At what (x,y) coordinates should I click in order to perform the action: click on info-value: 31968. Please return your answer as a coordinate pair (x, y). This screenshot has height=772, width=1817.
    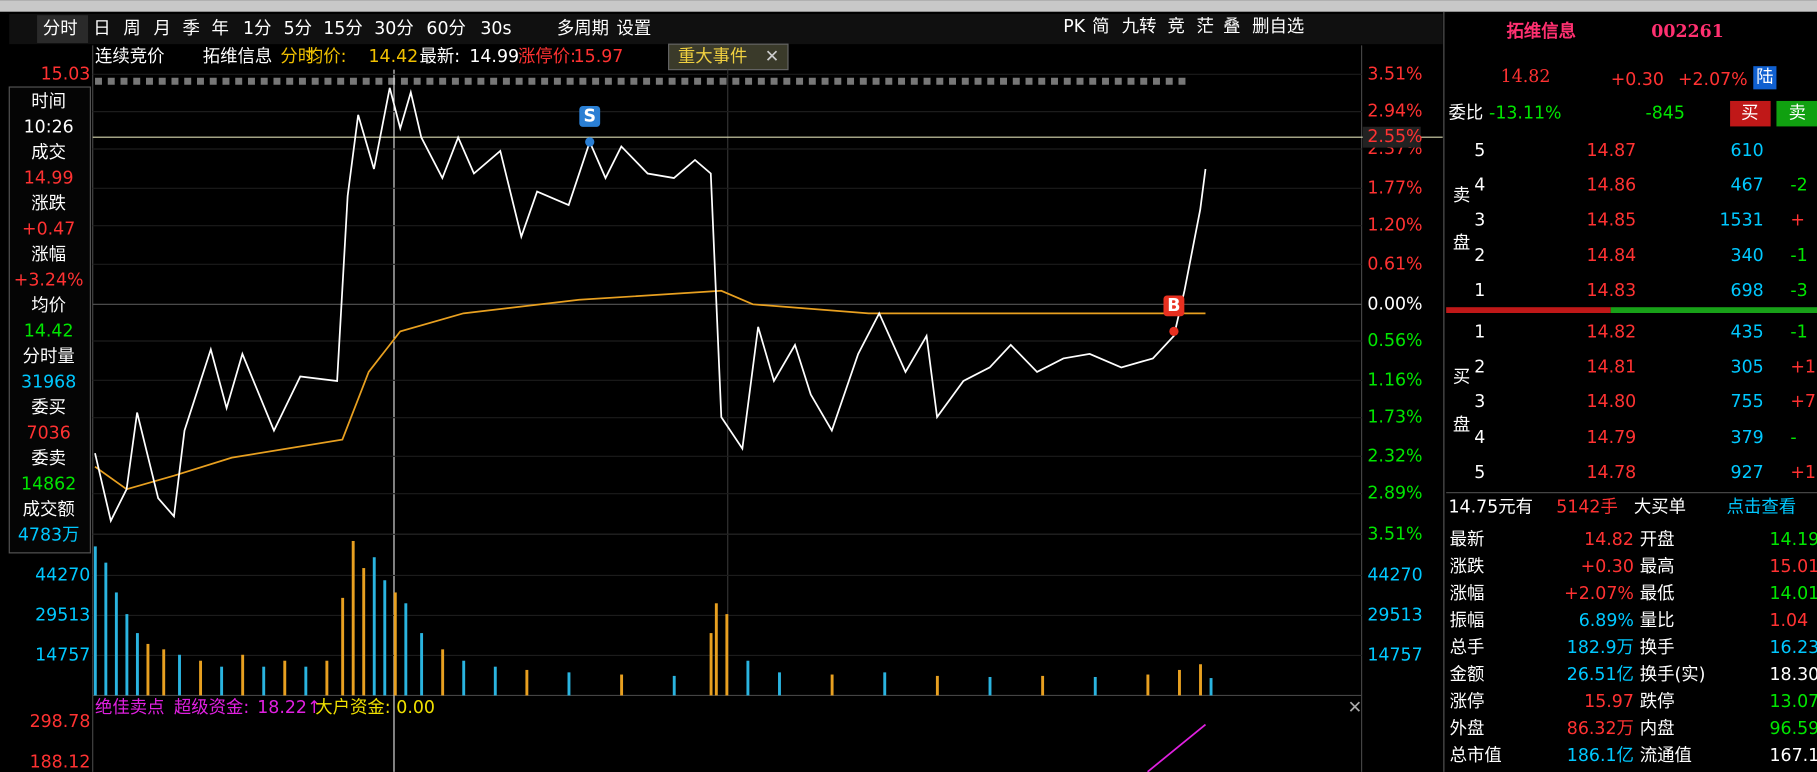
    Looking at the image, I should click on (48, 383).